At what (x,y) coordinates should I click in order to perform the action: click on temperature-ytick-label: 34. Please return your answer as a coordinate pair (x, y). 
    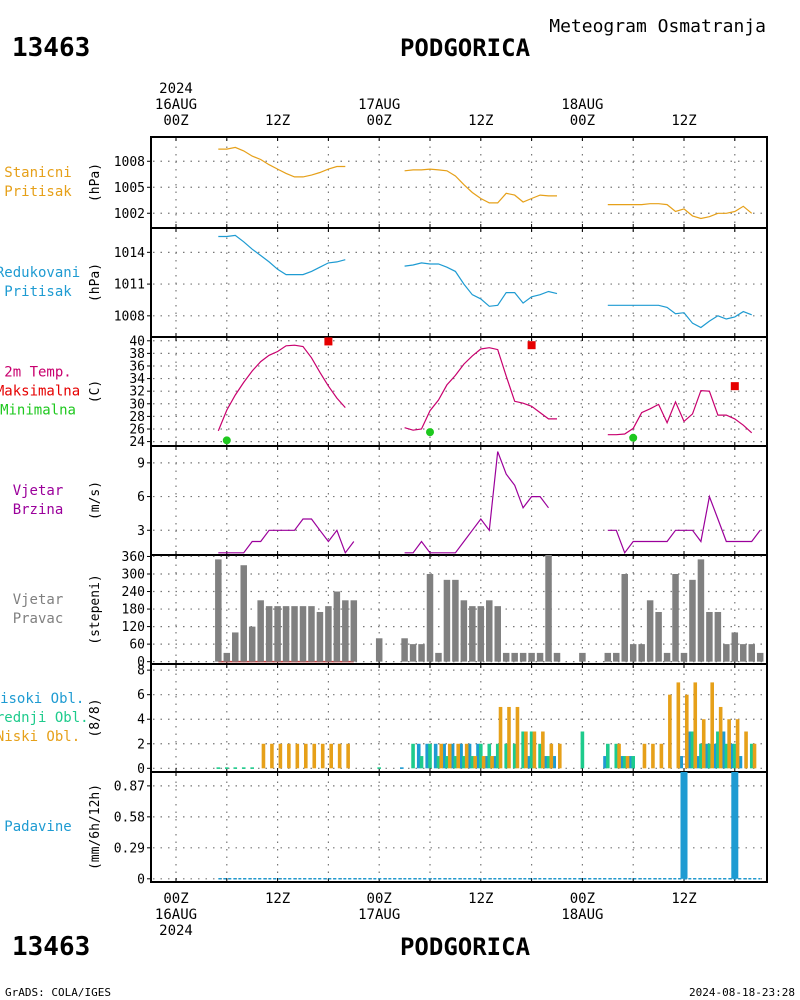
    Looking at the image, I should click on (137, 379).